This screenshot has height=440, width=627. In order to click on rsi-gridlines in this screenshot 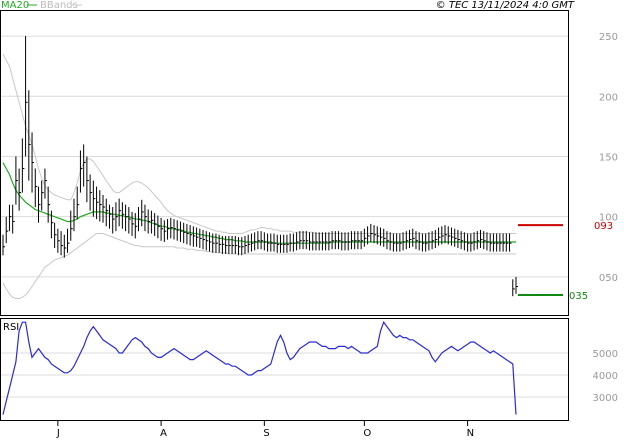, I will do `click(284, 375)`.